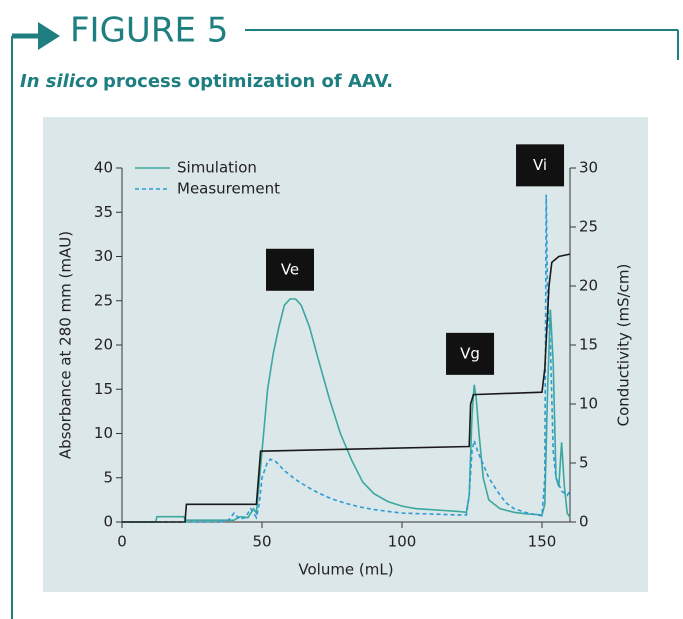 This screenshot has width=683, height=619. Describe the element at coordinates (103, 389) in the screenshot. I see `y-tick-label: 15` at that location.